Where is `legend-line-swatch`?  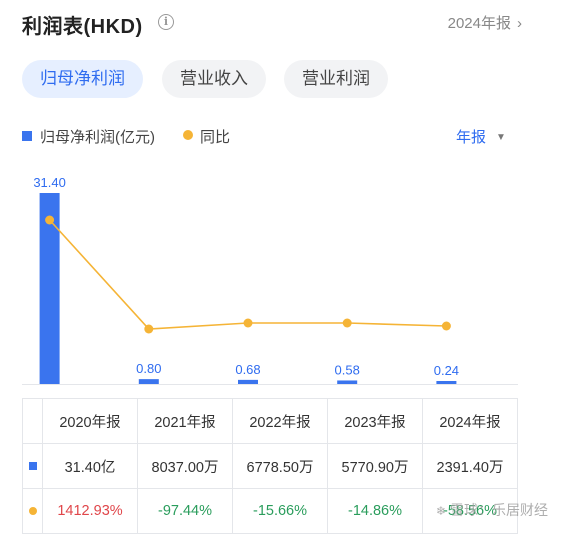 legend-line-swatch is located at coordinates (188, 135).